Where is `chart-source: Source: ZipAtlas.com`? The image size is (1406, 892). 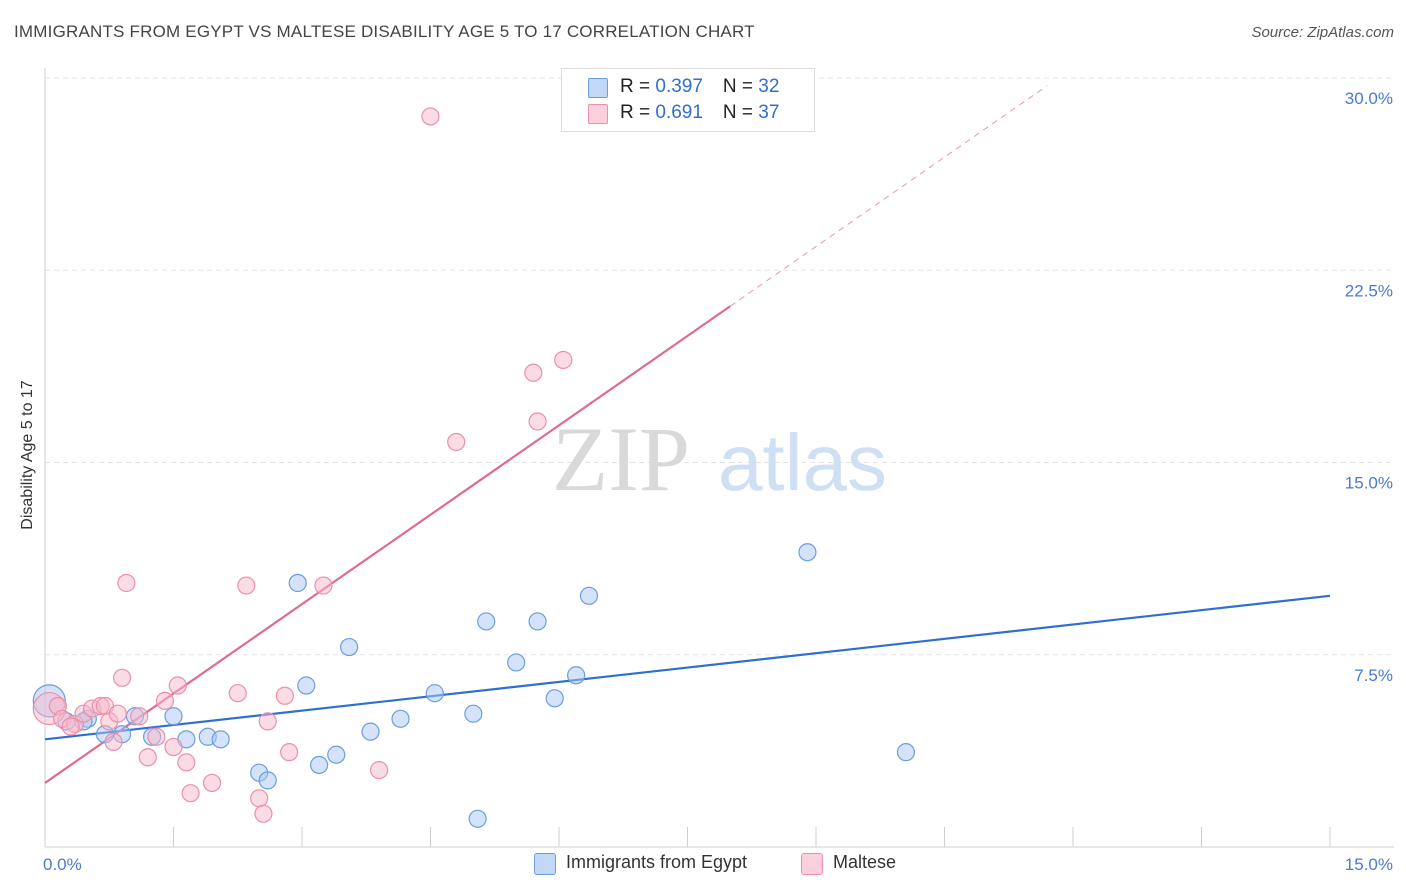 chart-source: Source: ZipAtlas.com is located at coordinates (1322, 32).